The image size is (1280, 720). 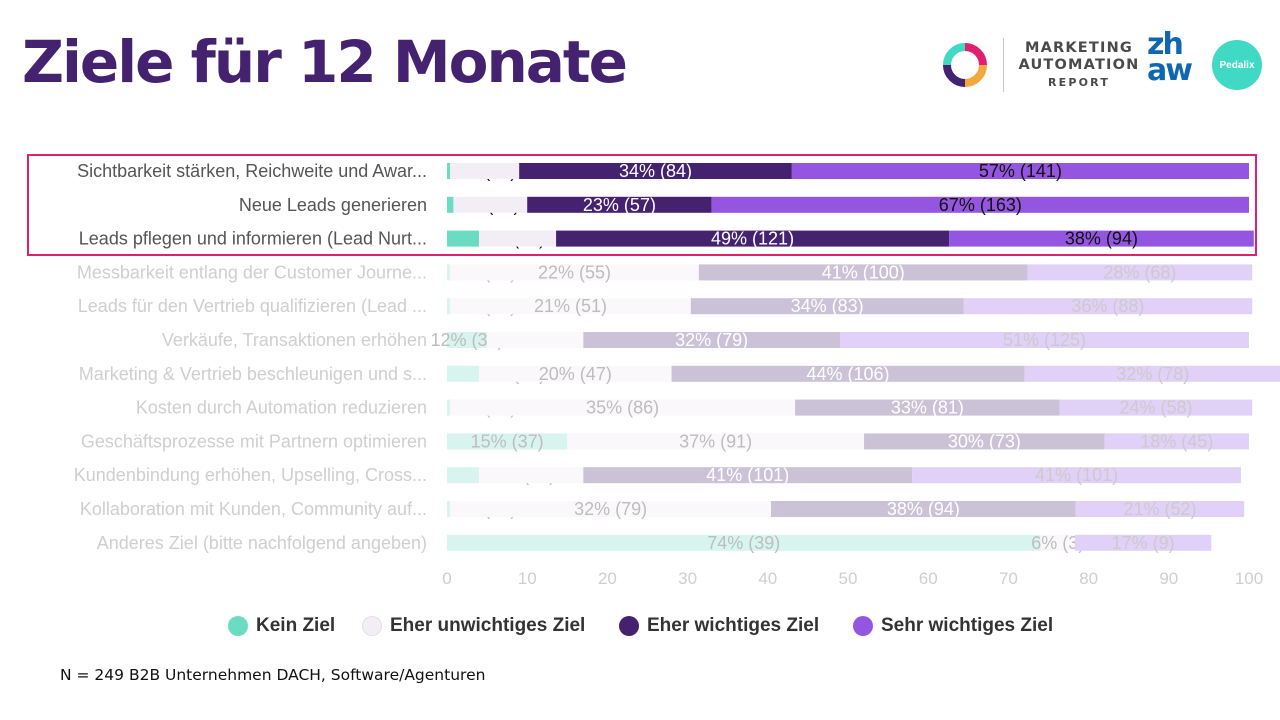 I want to click on data-label-eher-wichtig: 44% (106), so click(x=847, y=374).